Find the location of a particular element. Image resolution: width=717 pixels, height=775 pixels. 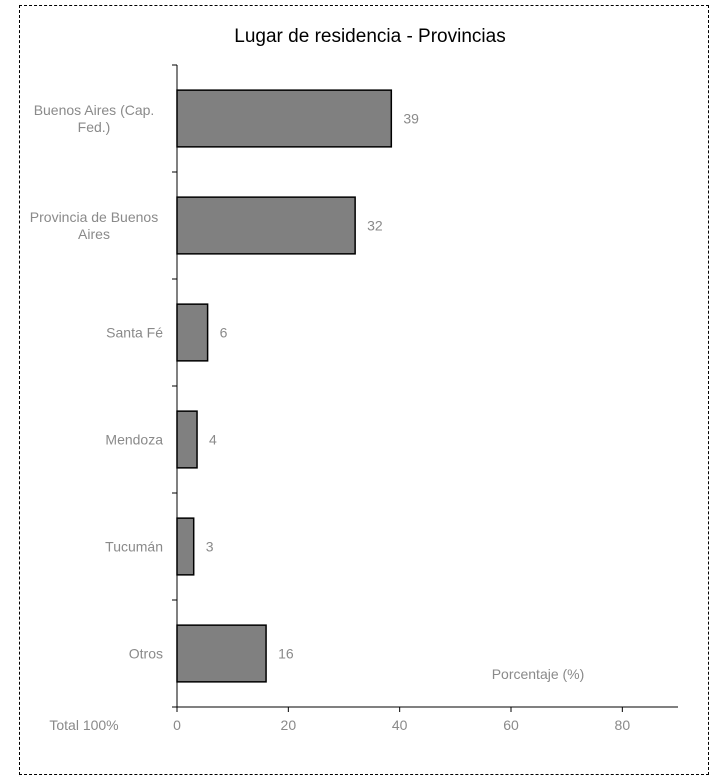

x-tick-label: 60 is located at coordinates (511, 725).